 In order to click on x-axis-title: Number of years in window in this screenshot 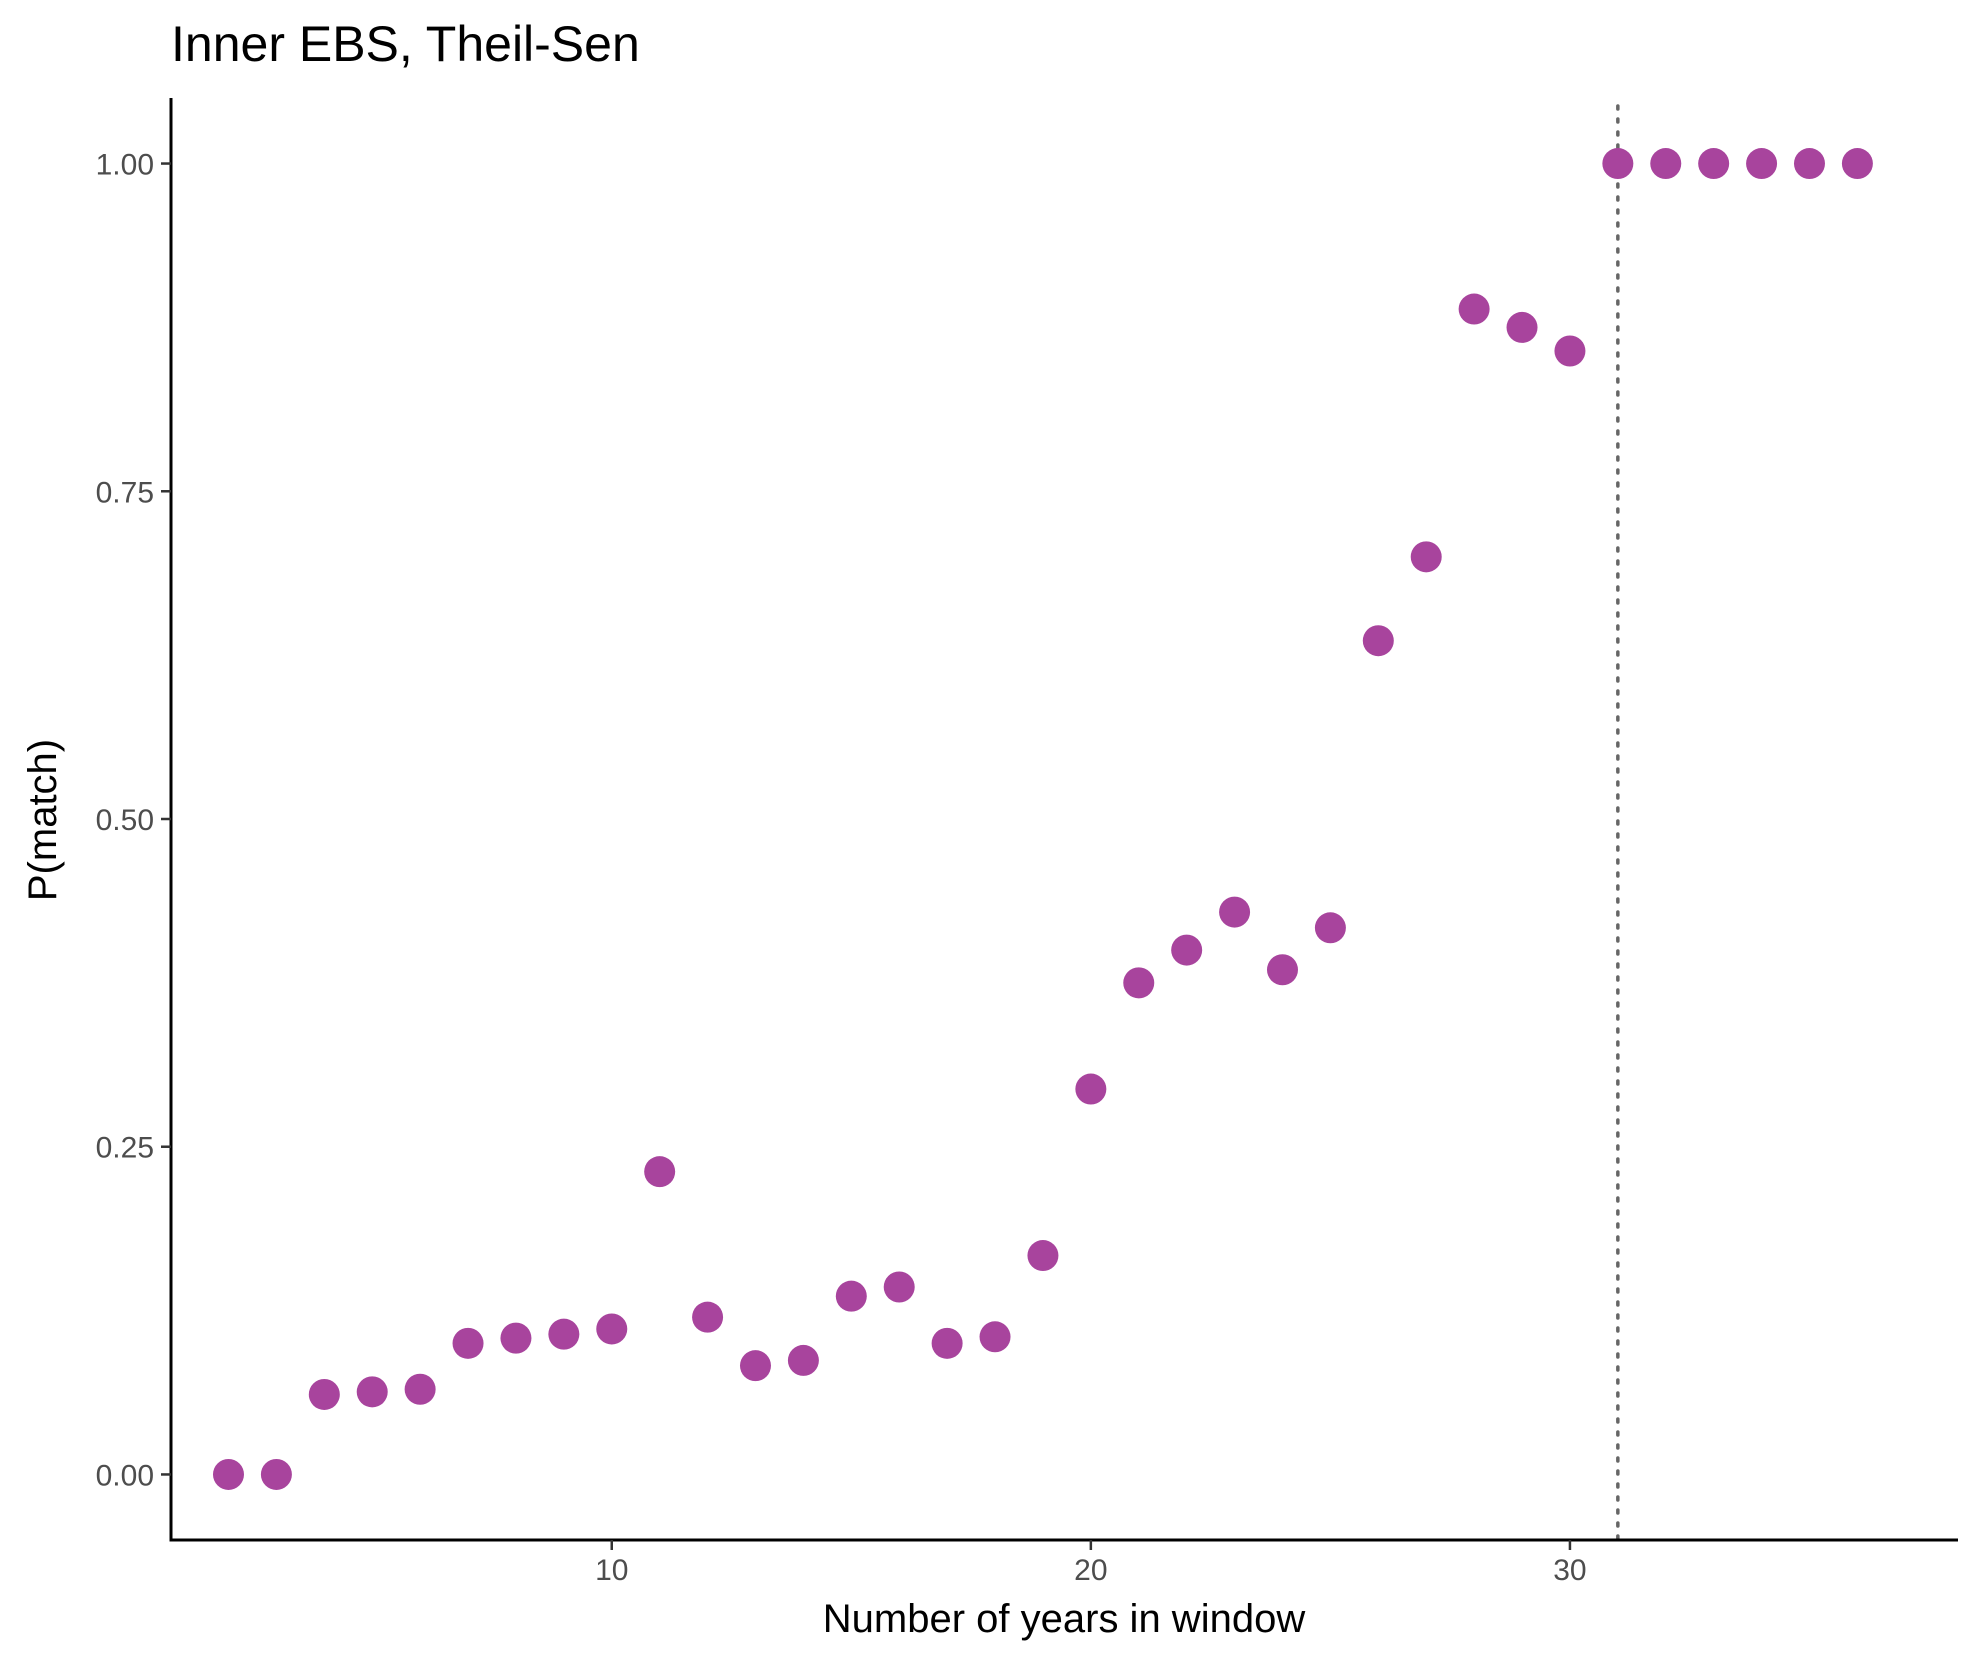, I will do `click(1064, 1619)`.